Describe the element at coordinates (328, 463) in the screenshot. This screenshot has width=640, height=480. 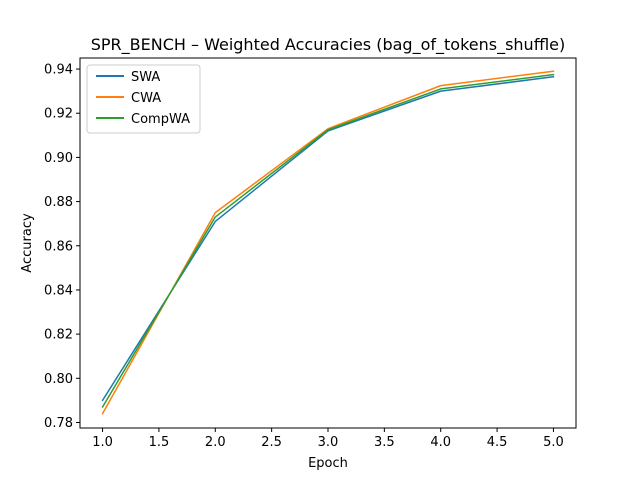
I see `x-axis-label: Epoch` at that location.